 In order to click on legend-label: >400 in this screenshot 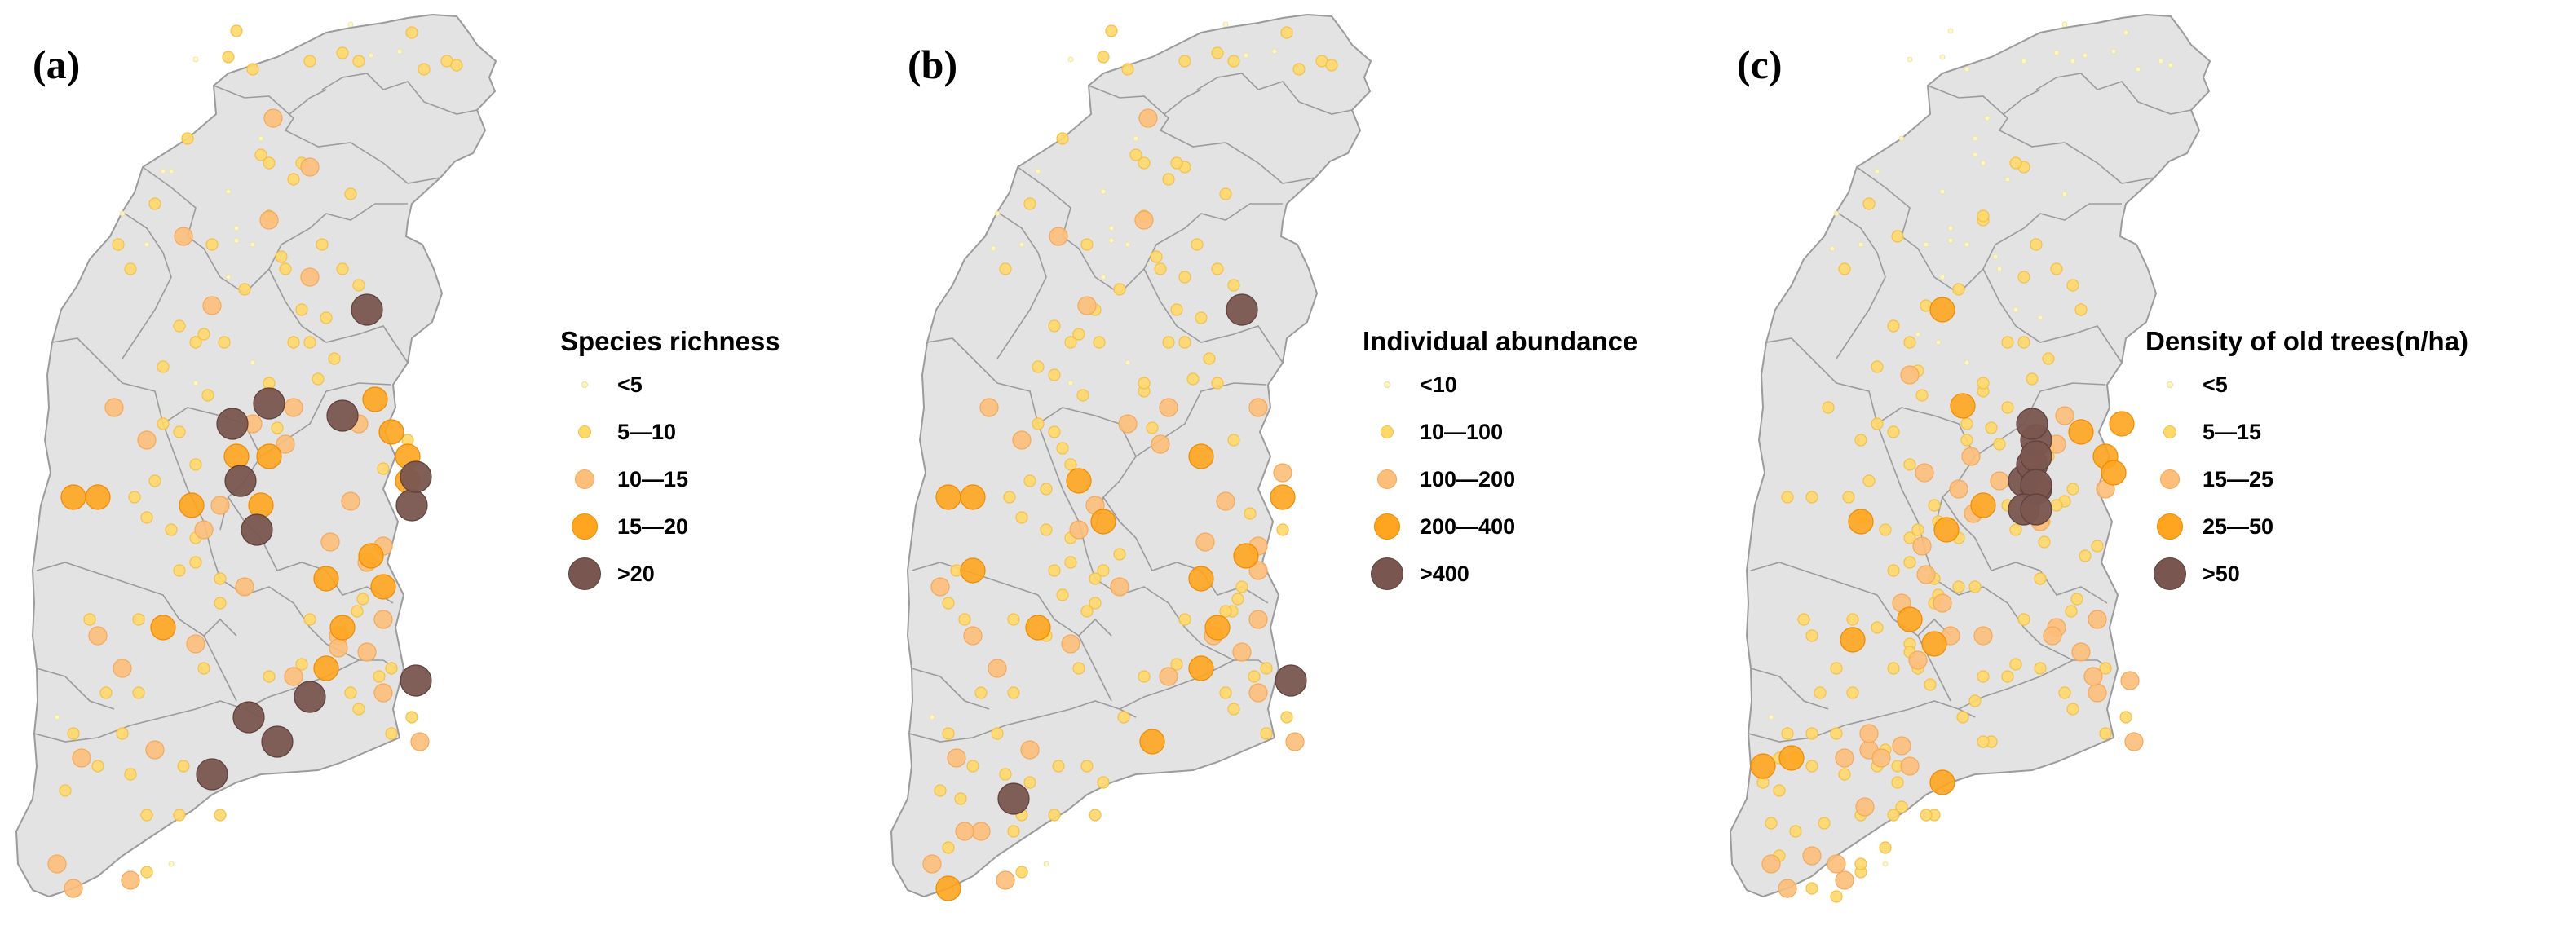, I will do `click(1444, 573)`.